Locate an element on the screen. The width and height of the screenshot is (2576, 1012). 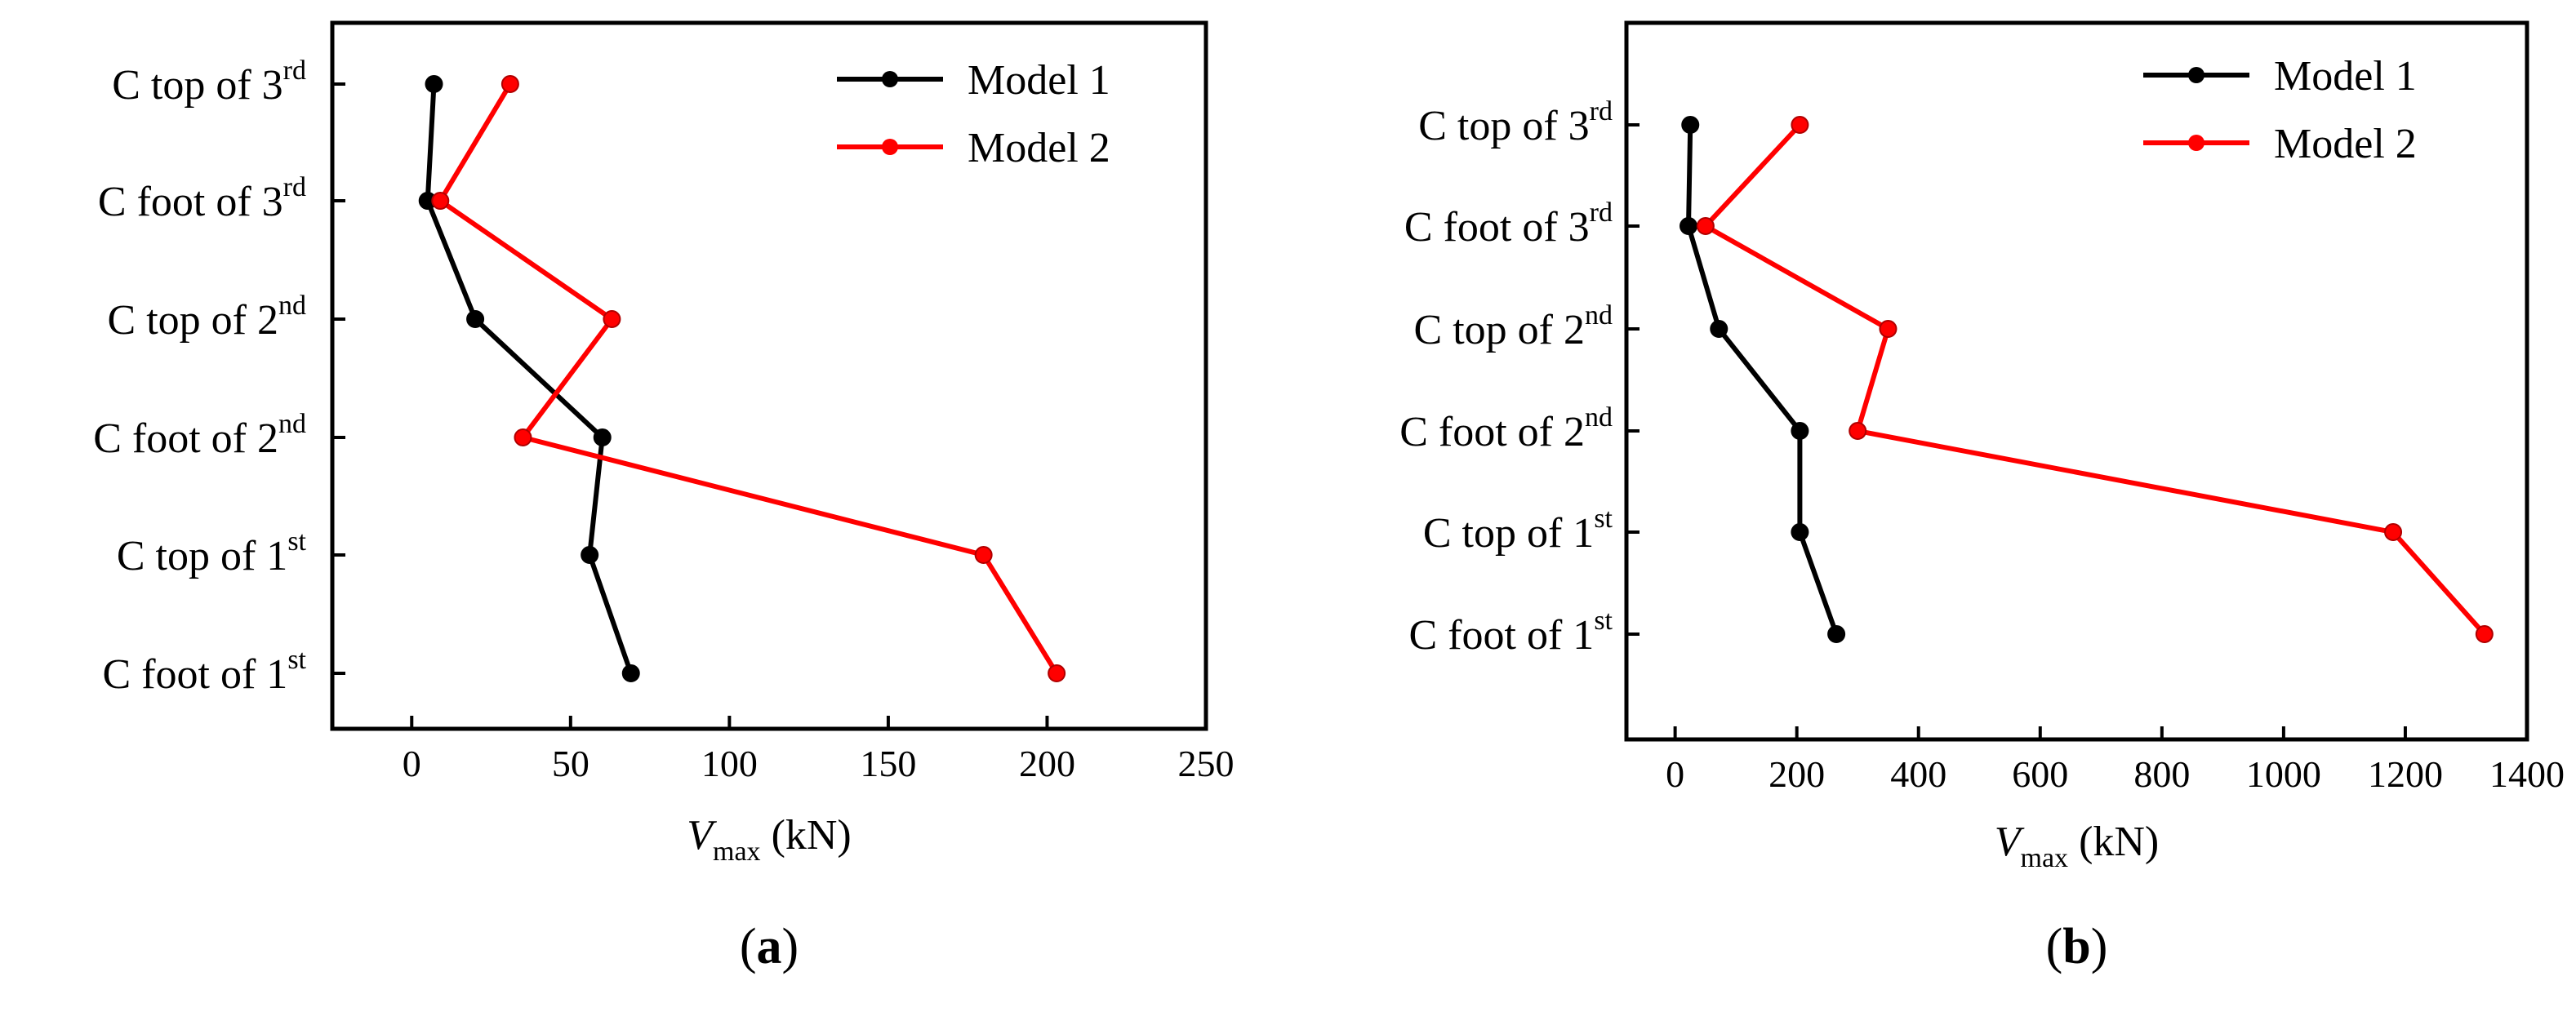
x-tick-label: 600 is located at coordinates (2040, 774).